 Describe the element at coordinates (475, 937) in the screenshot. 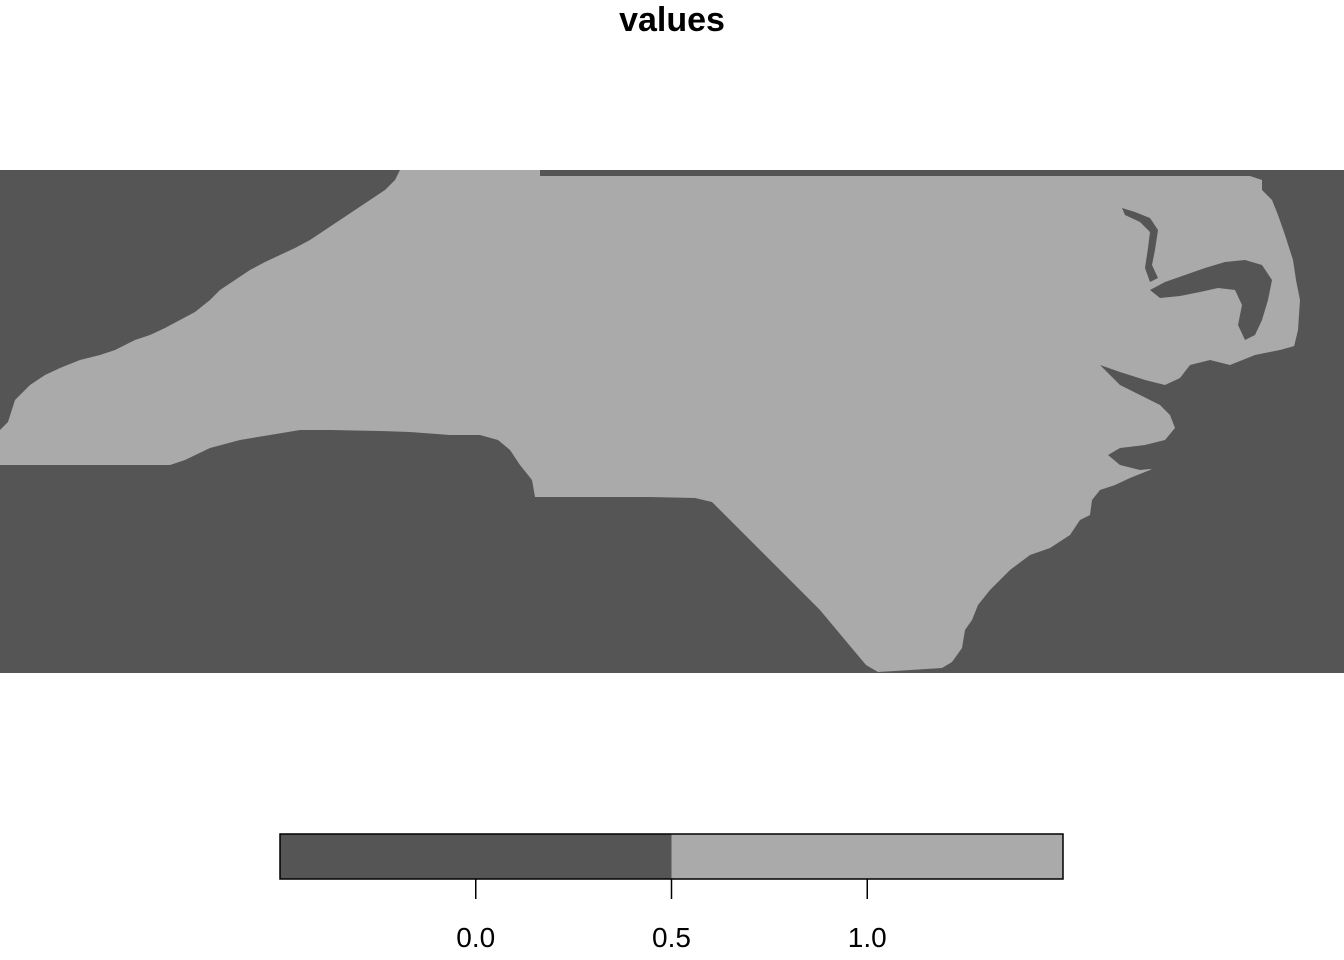

I see `legend-tick-label-0: 0.0` at that location.